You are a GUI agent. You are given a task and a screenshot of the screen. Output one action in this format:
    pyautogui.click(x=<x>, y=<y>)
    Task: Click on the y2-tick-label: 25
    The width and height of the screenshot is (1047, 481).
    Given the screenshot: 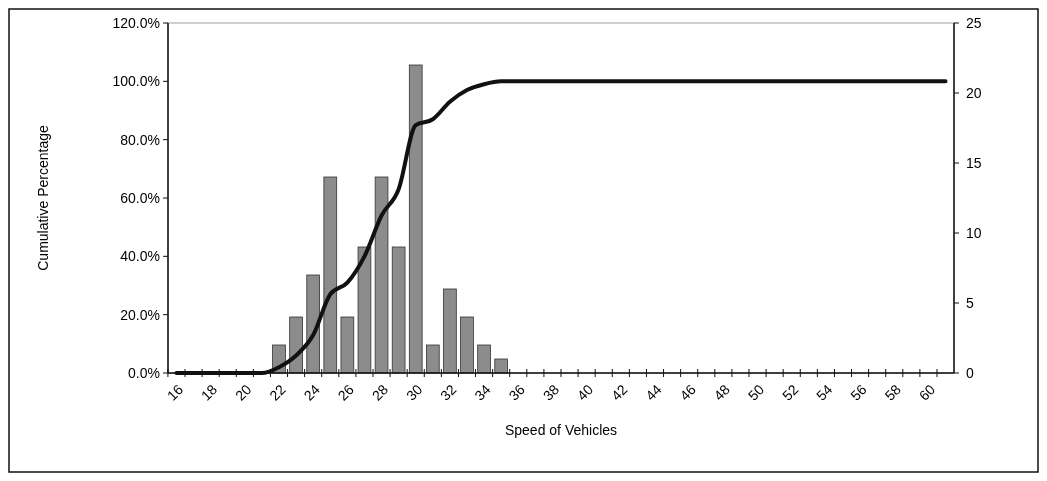 What is the action you would take?
    pyautogui.click(x=974, y=22)
    